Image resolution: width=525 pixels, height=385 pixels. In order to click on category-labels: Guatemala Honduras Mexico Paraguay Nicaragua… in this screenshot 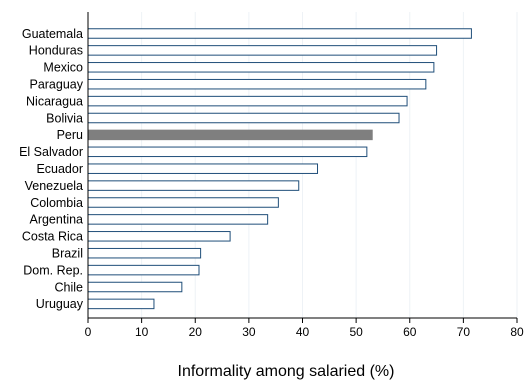, I will do `click(51, 169)`.